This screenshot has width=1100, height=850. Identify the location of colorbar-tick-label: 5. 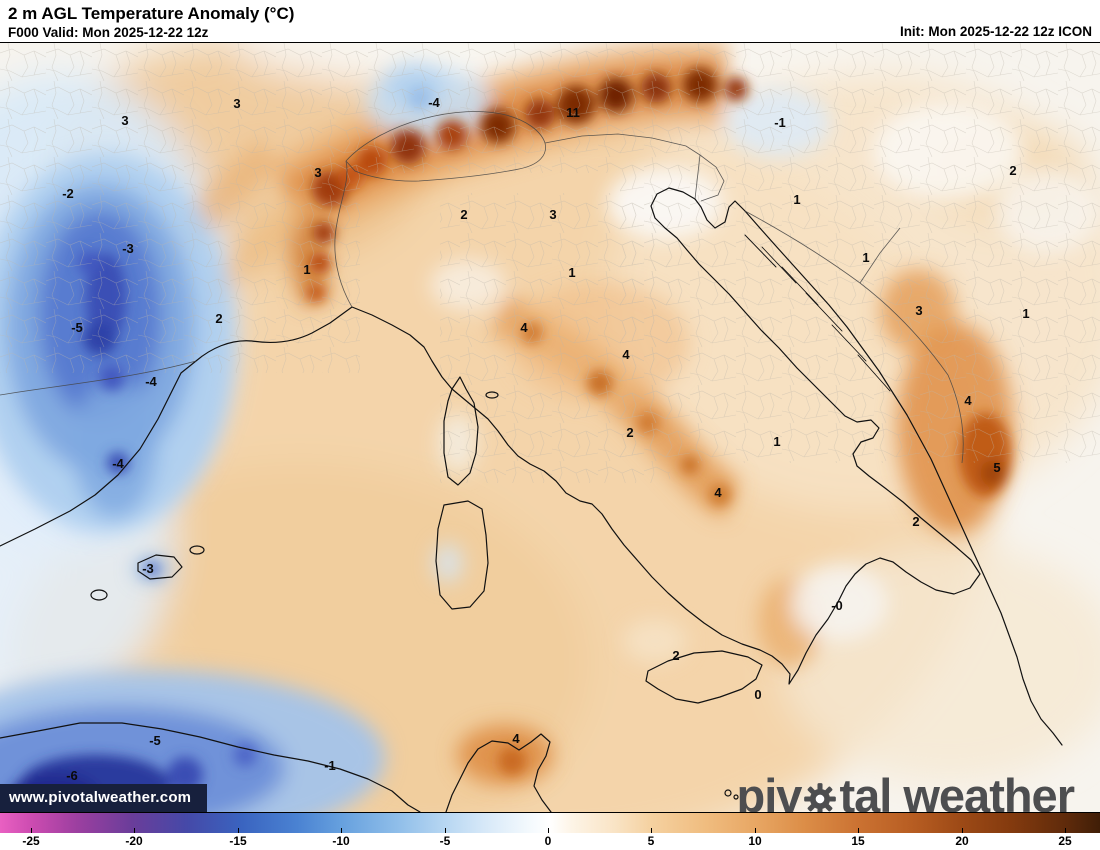
(651, 841).